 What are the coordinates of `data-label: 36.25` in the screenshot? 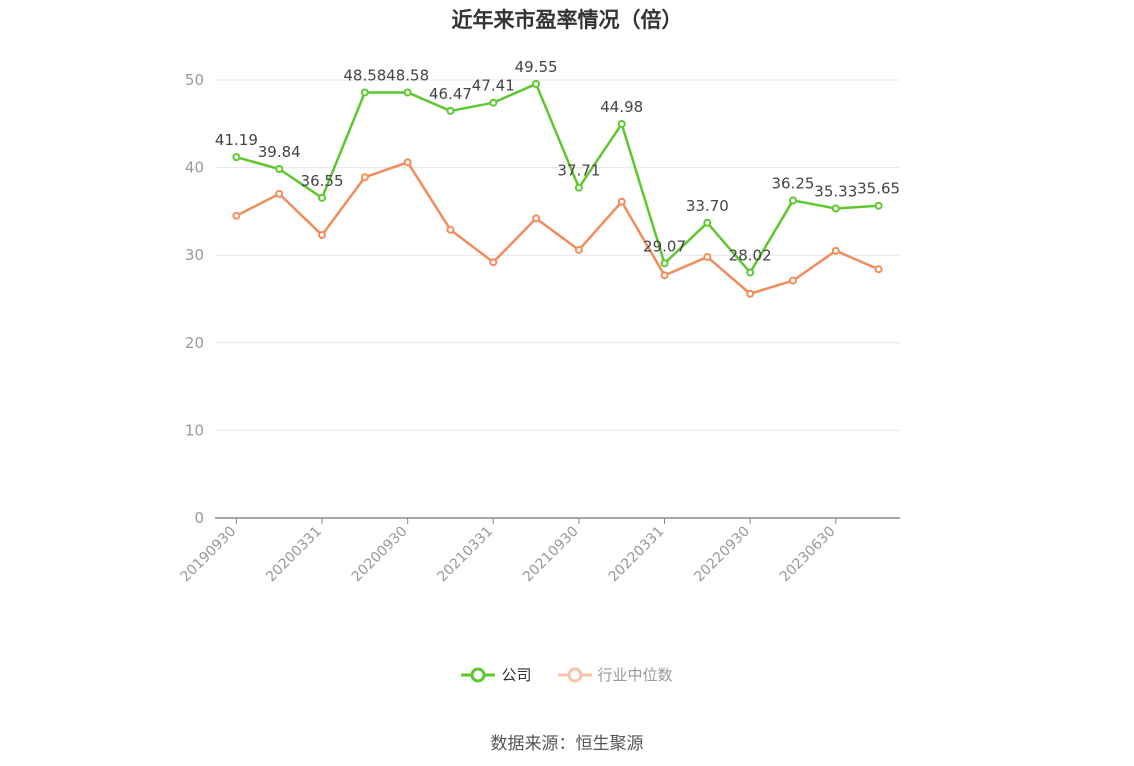 It's located at (792, 183).